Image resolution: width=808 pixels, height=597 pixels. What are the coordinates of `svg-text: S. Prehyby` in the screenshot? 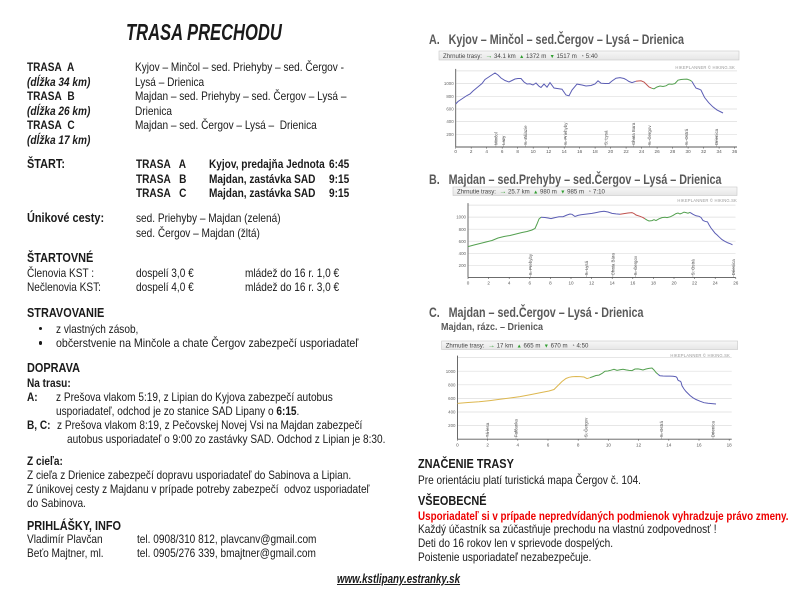 It's located at (530, 264).